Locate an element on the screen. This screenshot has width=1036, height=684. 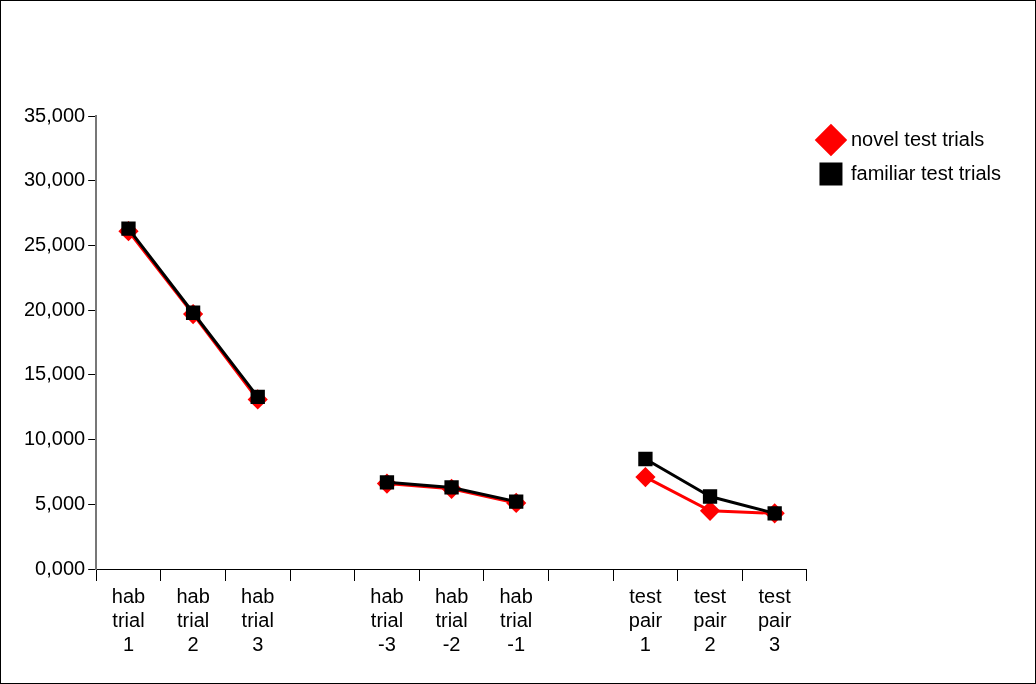
legend-label: familiar test trials is located at coordinates (925, 172).